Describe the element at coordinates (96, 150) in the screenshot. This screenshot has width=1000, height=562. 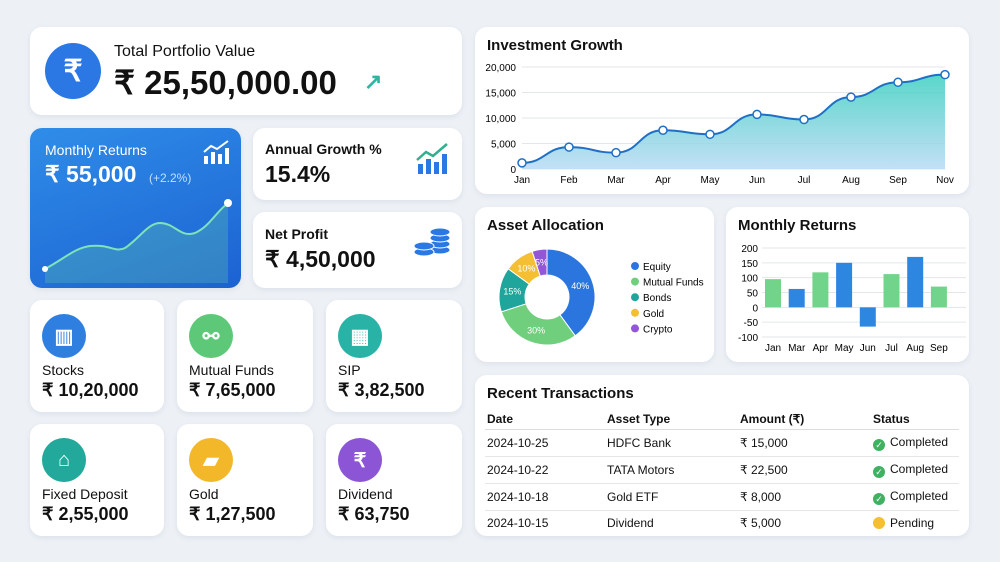
I see `monthly-returns-title: Monthly Returns` at that location.